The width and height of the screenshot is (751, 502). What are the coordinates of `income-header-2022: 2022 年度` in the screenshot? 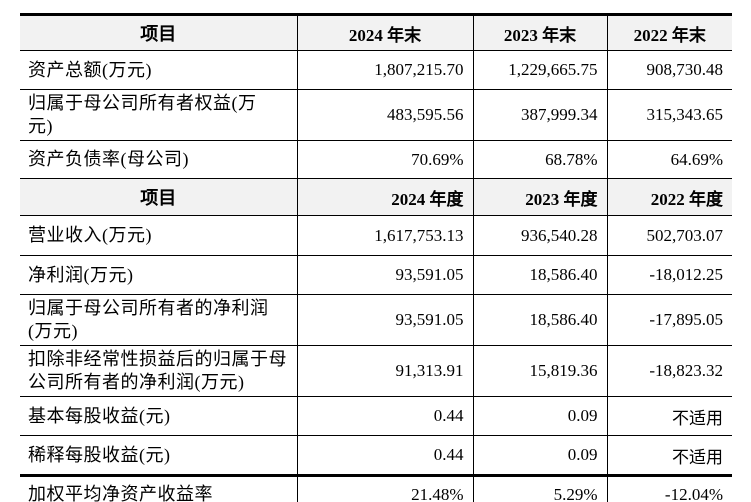 It's located at (669, 197).